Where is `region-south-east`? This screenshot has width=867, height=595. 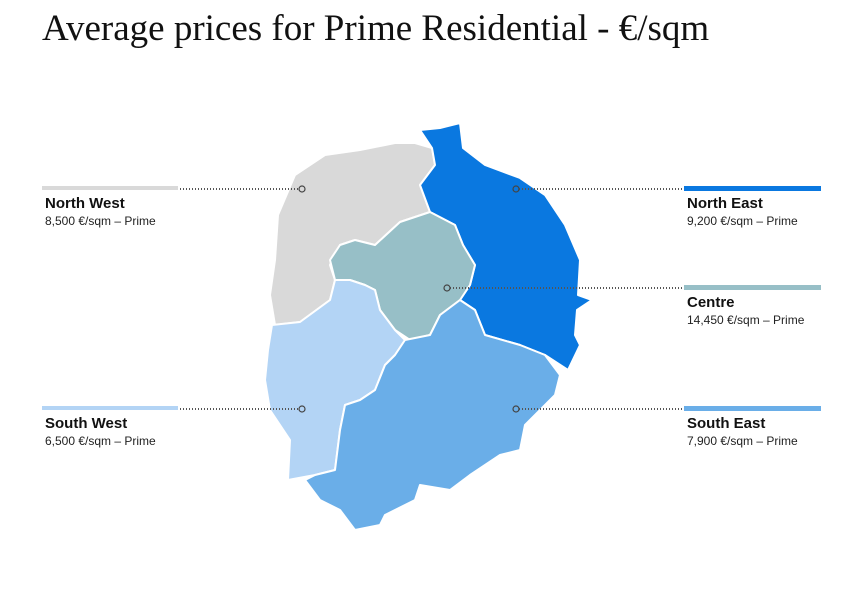 region-south-east is located at coordinates (432, 415).